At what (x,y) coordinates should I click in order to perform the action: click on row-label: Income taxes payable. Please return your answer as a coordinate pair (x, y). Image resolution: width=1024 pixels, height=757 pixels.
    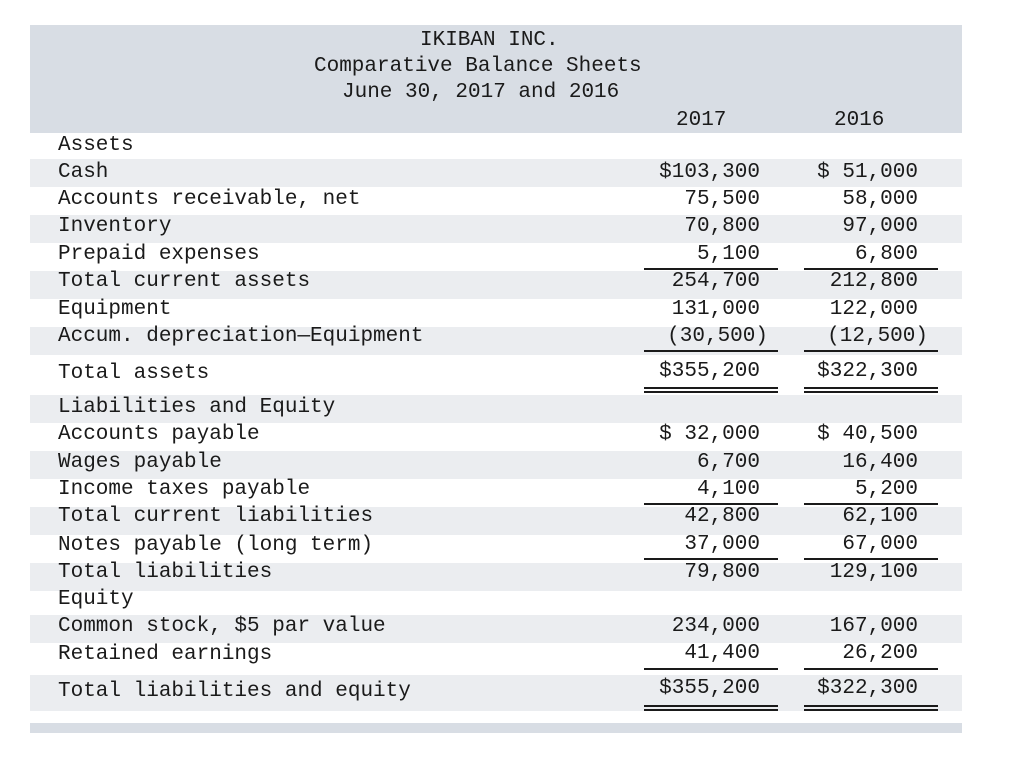
    Looking at the image, I should click on (184, 489).